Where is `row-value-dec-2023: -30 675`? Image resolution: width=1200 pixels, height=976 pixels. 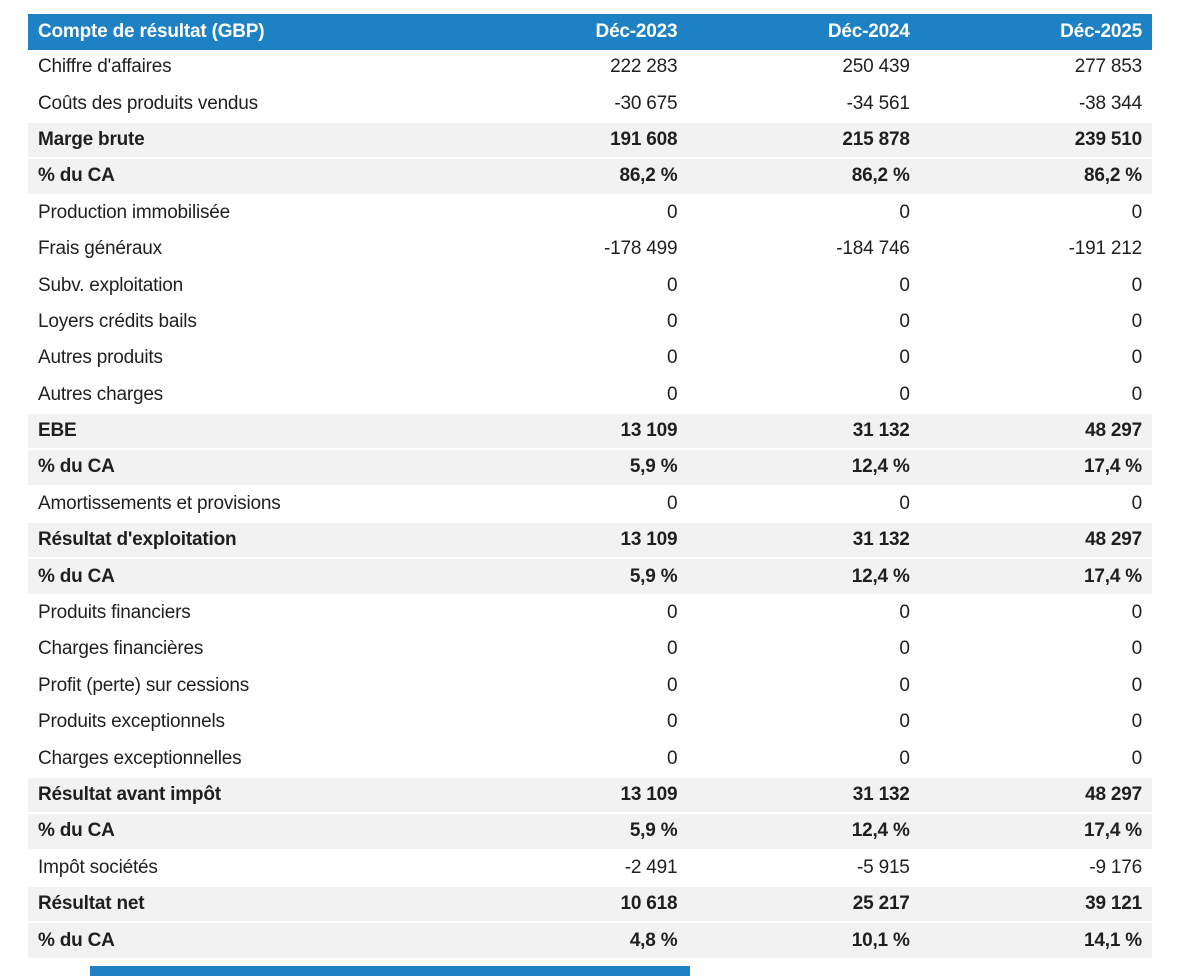
row-value-dec-2023: -30 675 is located at coordinates (571, 104).